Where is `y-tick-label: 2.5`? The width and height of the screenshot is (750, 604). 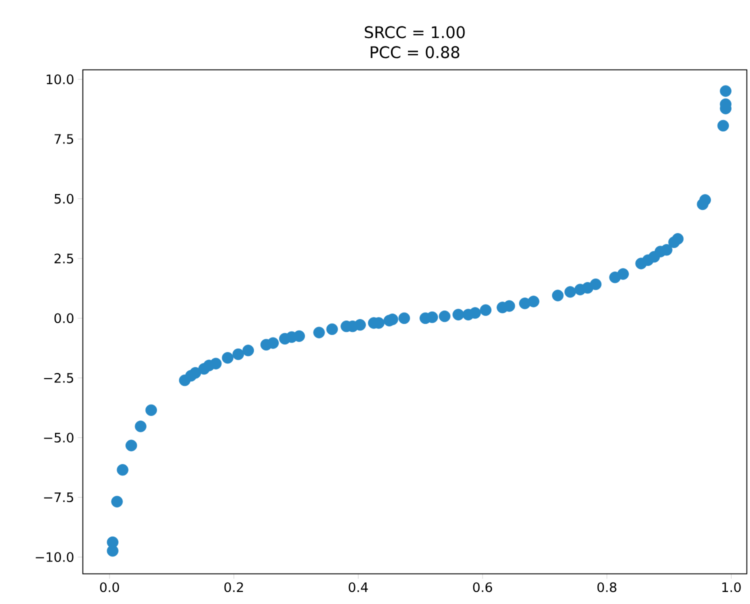 y-tick-label: 2.5 is located at coordinates (64, 259).